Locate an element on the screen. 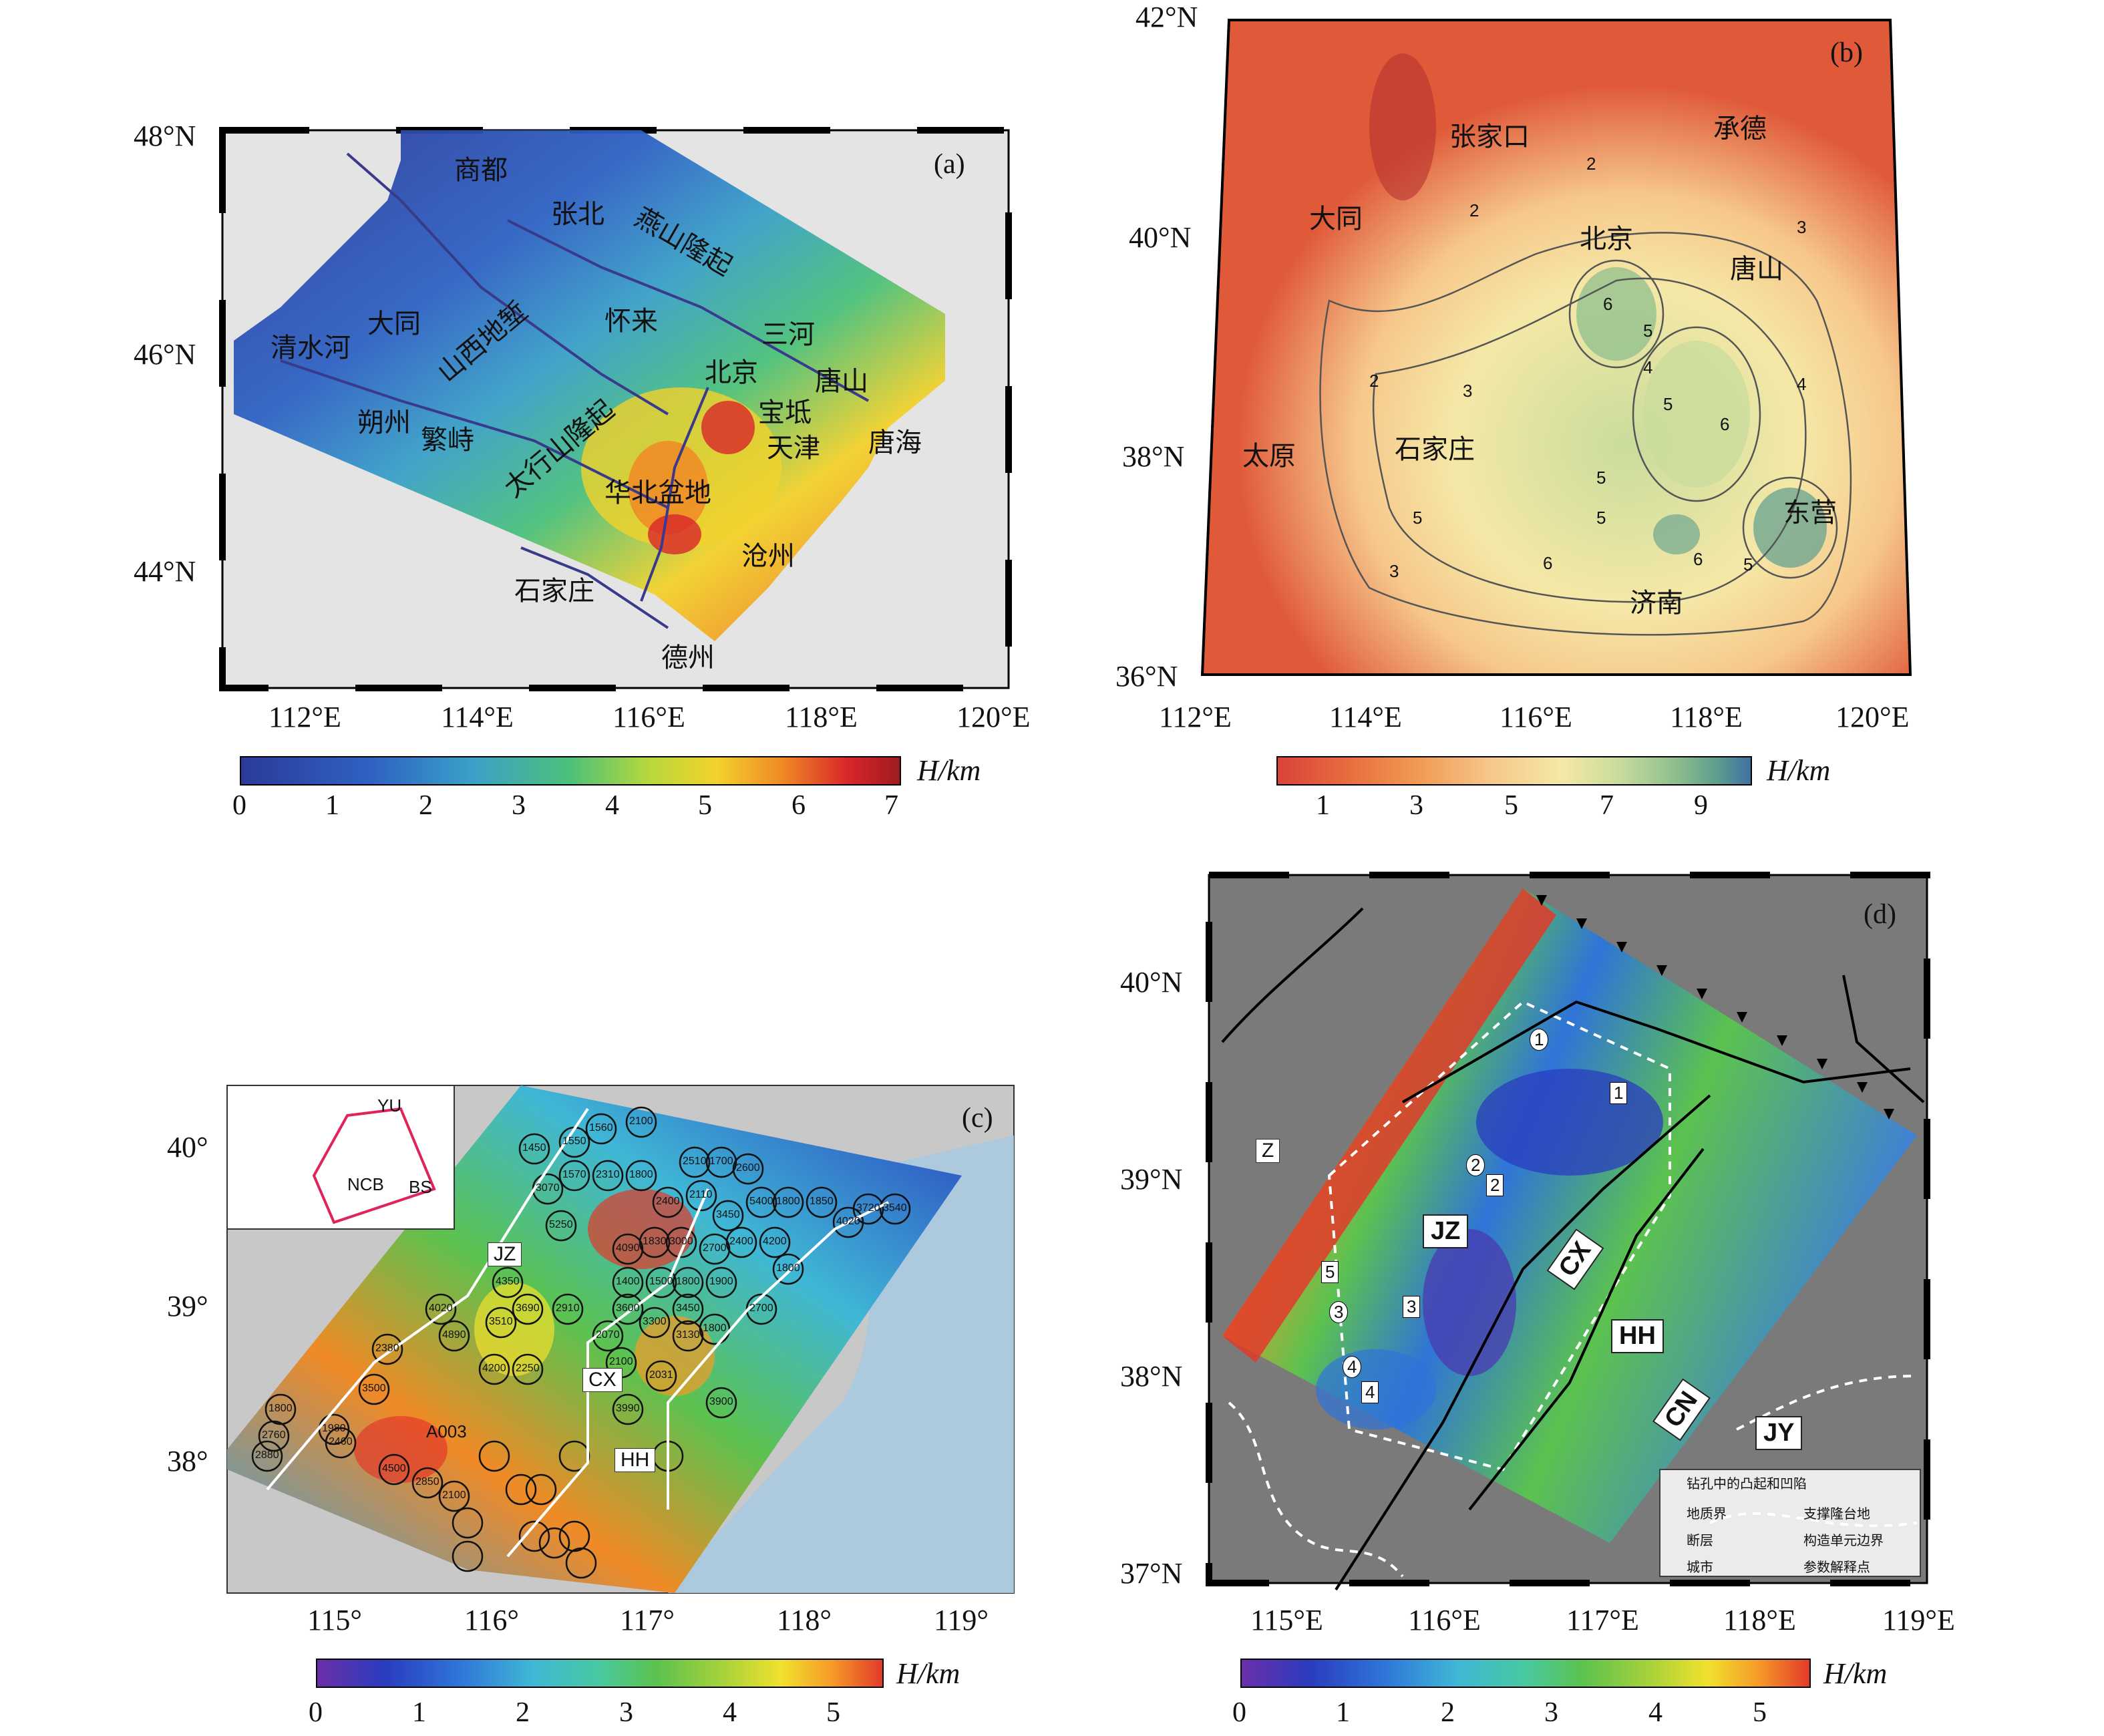 Image resolution: width=2104 pixels, height=1736 pixels. station-value: 1560 is located at coordinates (601, 1128).